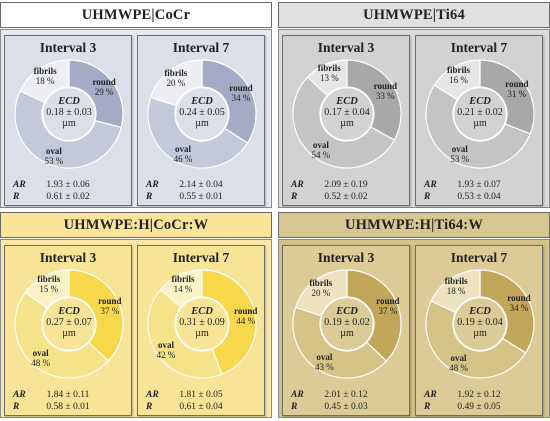 The width and height of the screenshot is (550, 421). What do you see at coordinates (479, 185) in the screenshot?
I see `ar-value: 1.93 ± 0.07` at bounding box center [479, 185].